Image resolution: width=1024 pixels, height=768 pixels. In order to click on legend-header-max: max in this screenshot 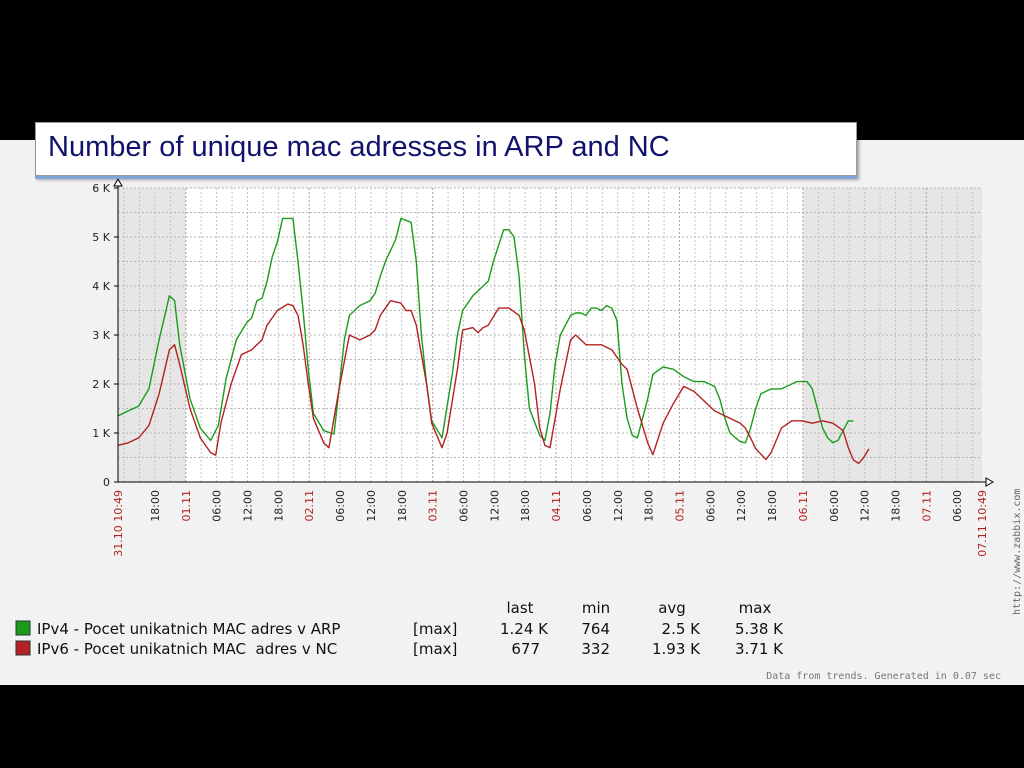, I will do `click(755, 608)`.